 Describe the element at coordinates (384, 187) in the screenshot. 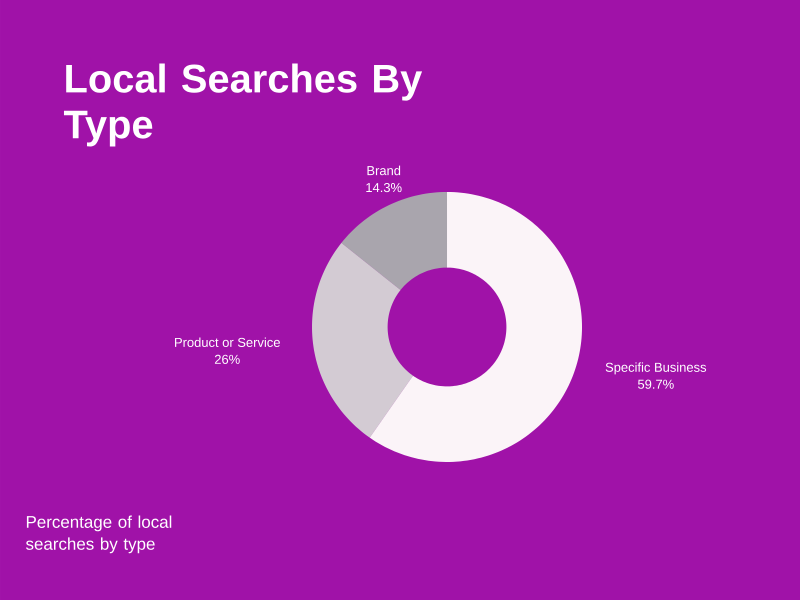

I see `data-label: 14.3%` at that location.